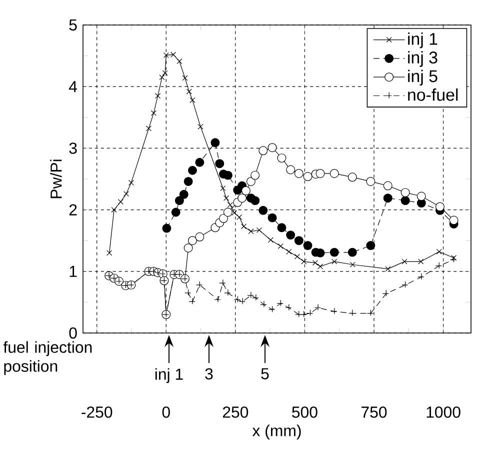  I want to click on legend-label: inj 1, so click(423, 40).